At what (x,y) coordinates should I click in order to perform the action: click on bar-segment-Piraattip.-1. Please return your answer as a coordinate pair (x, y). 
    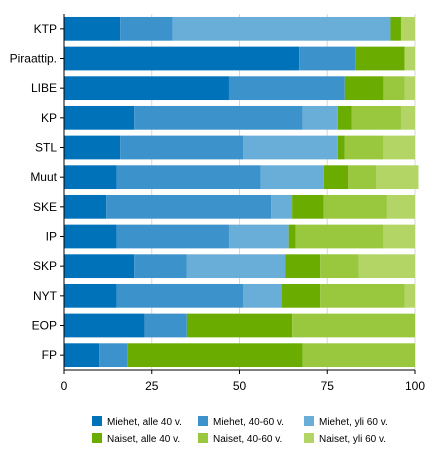
    Looking at the image, I should click on (327, 58).